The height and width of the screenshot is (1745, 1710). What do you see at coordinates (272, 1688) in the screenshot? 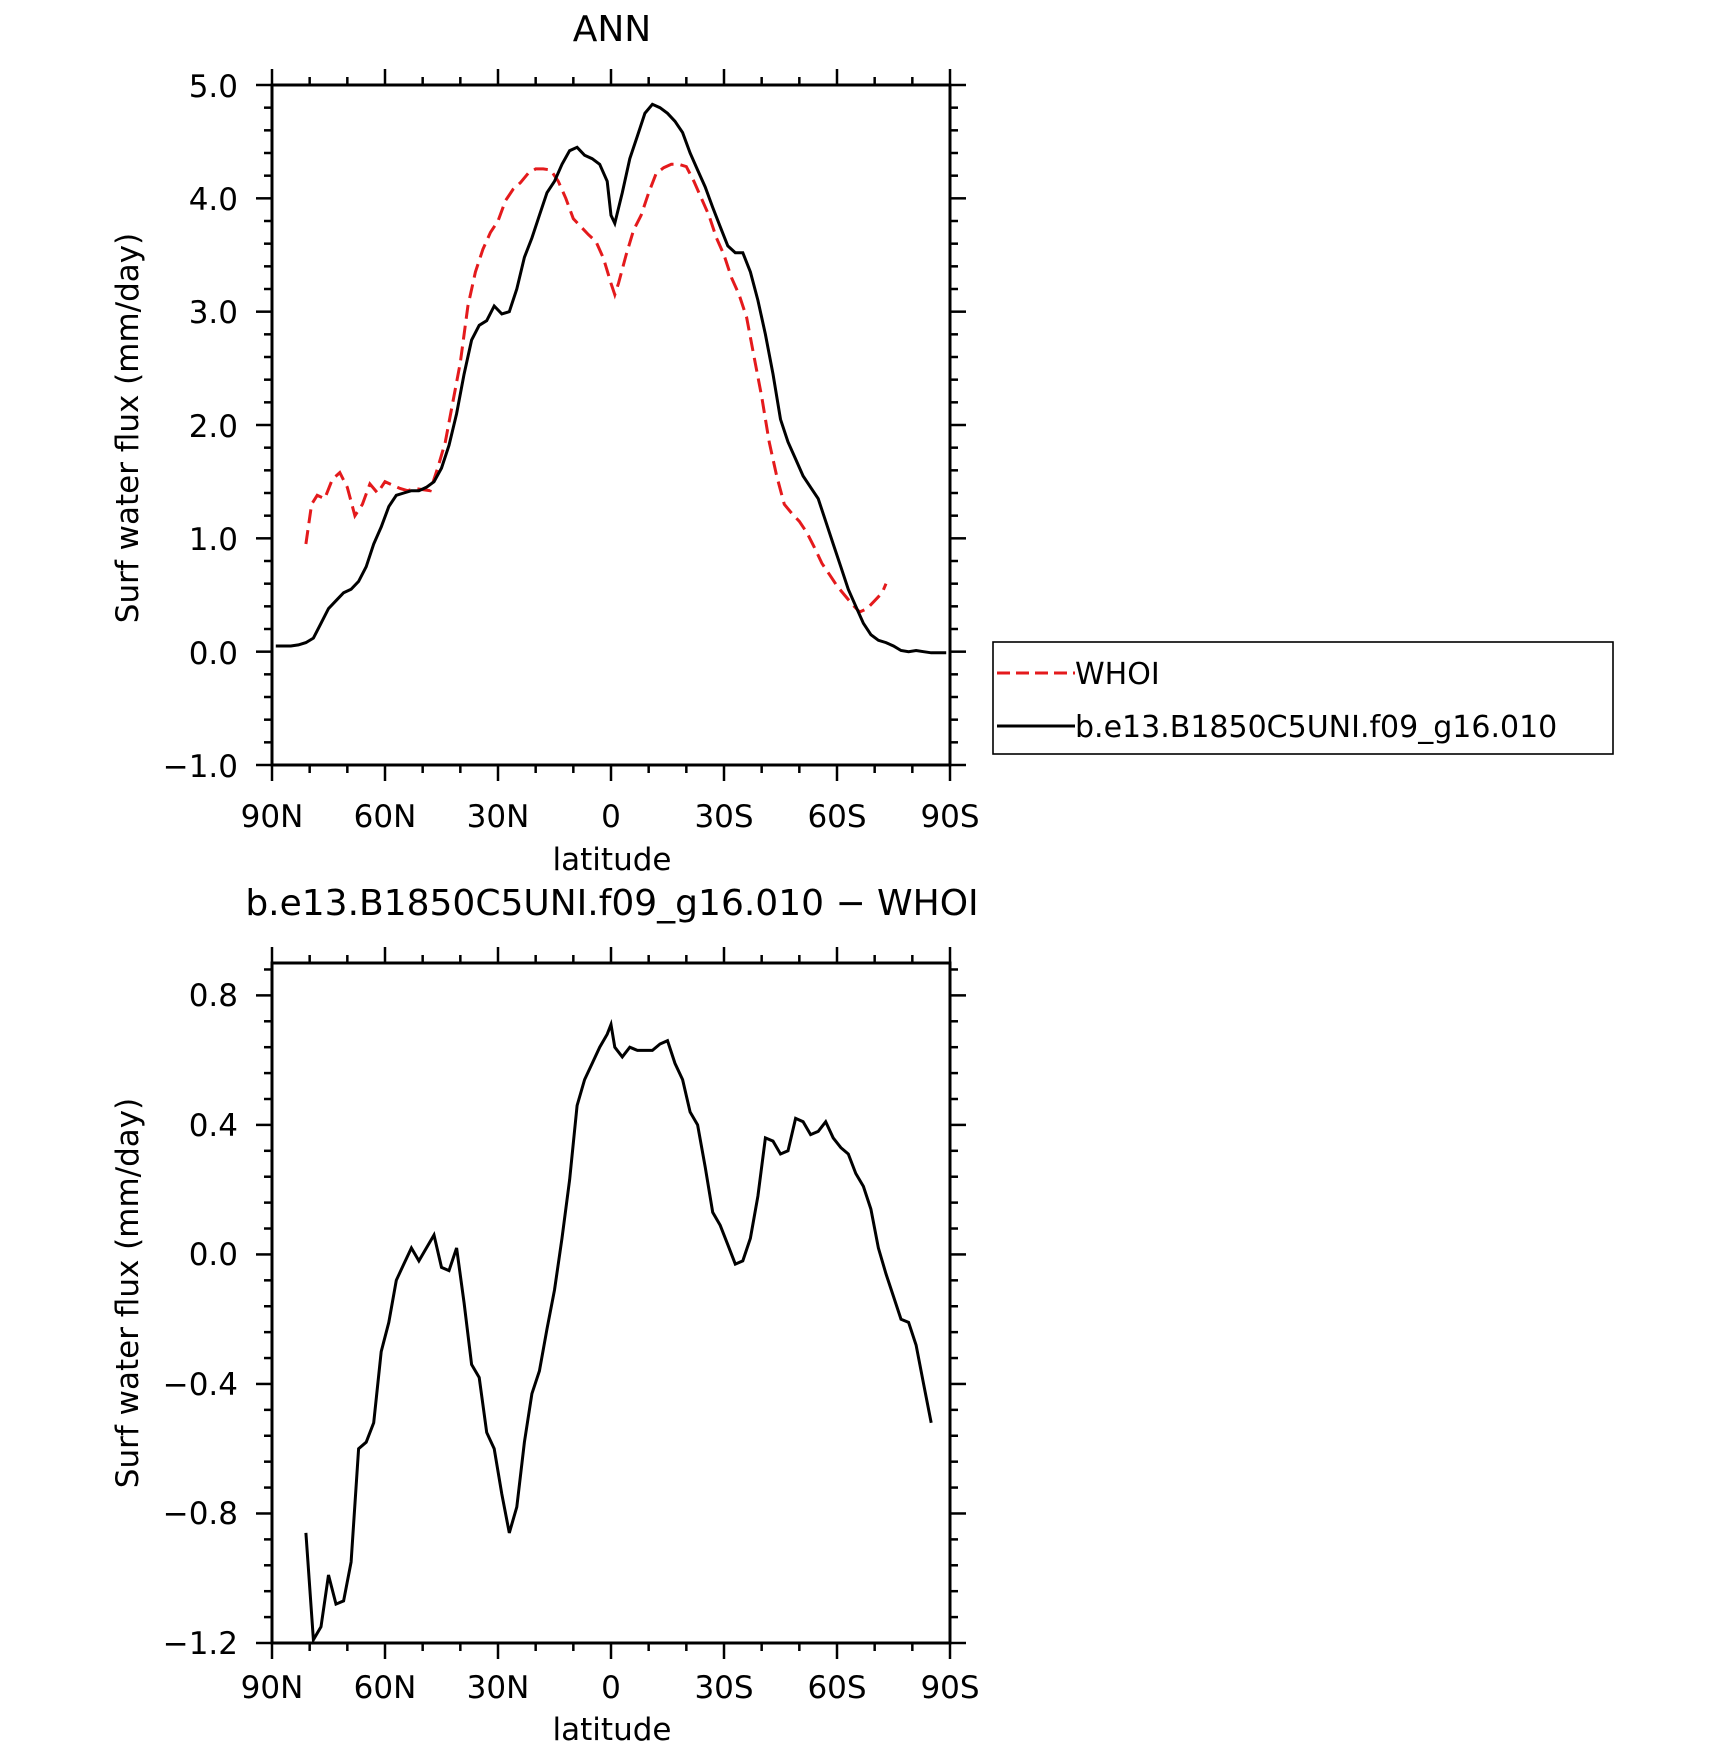
I see `bottom-x-tick-label: 90N` at bounding box center [272, 1688].